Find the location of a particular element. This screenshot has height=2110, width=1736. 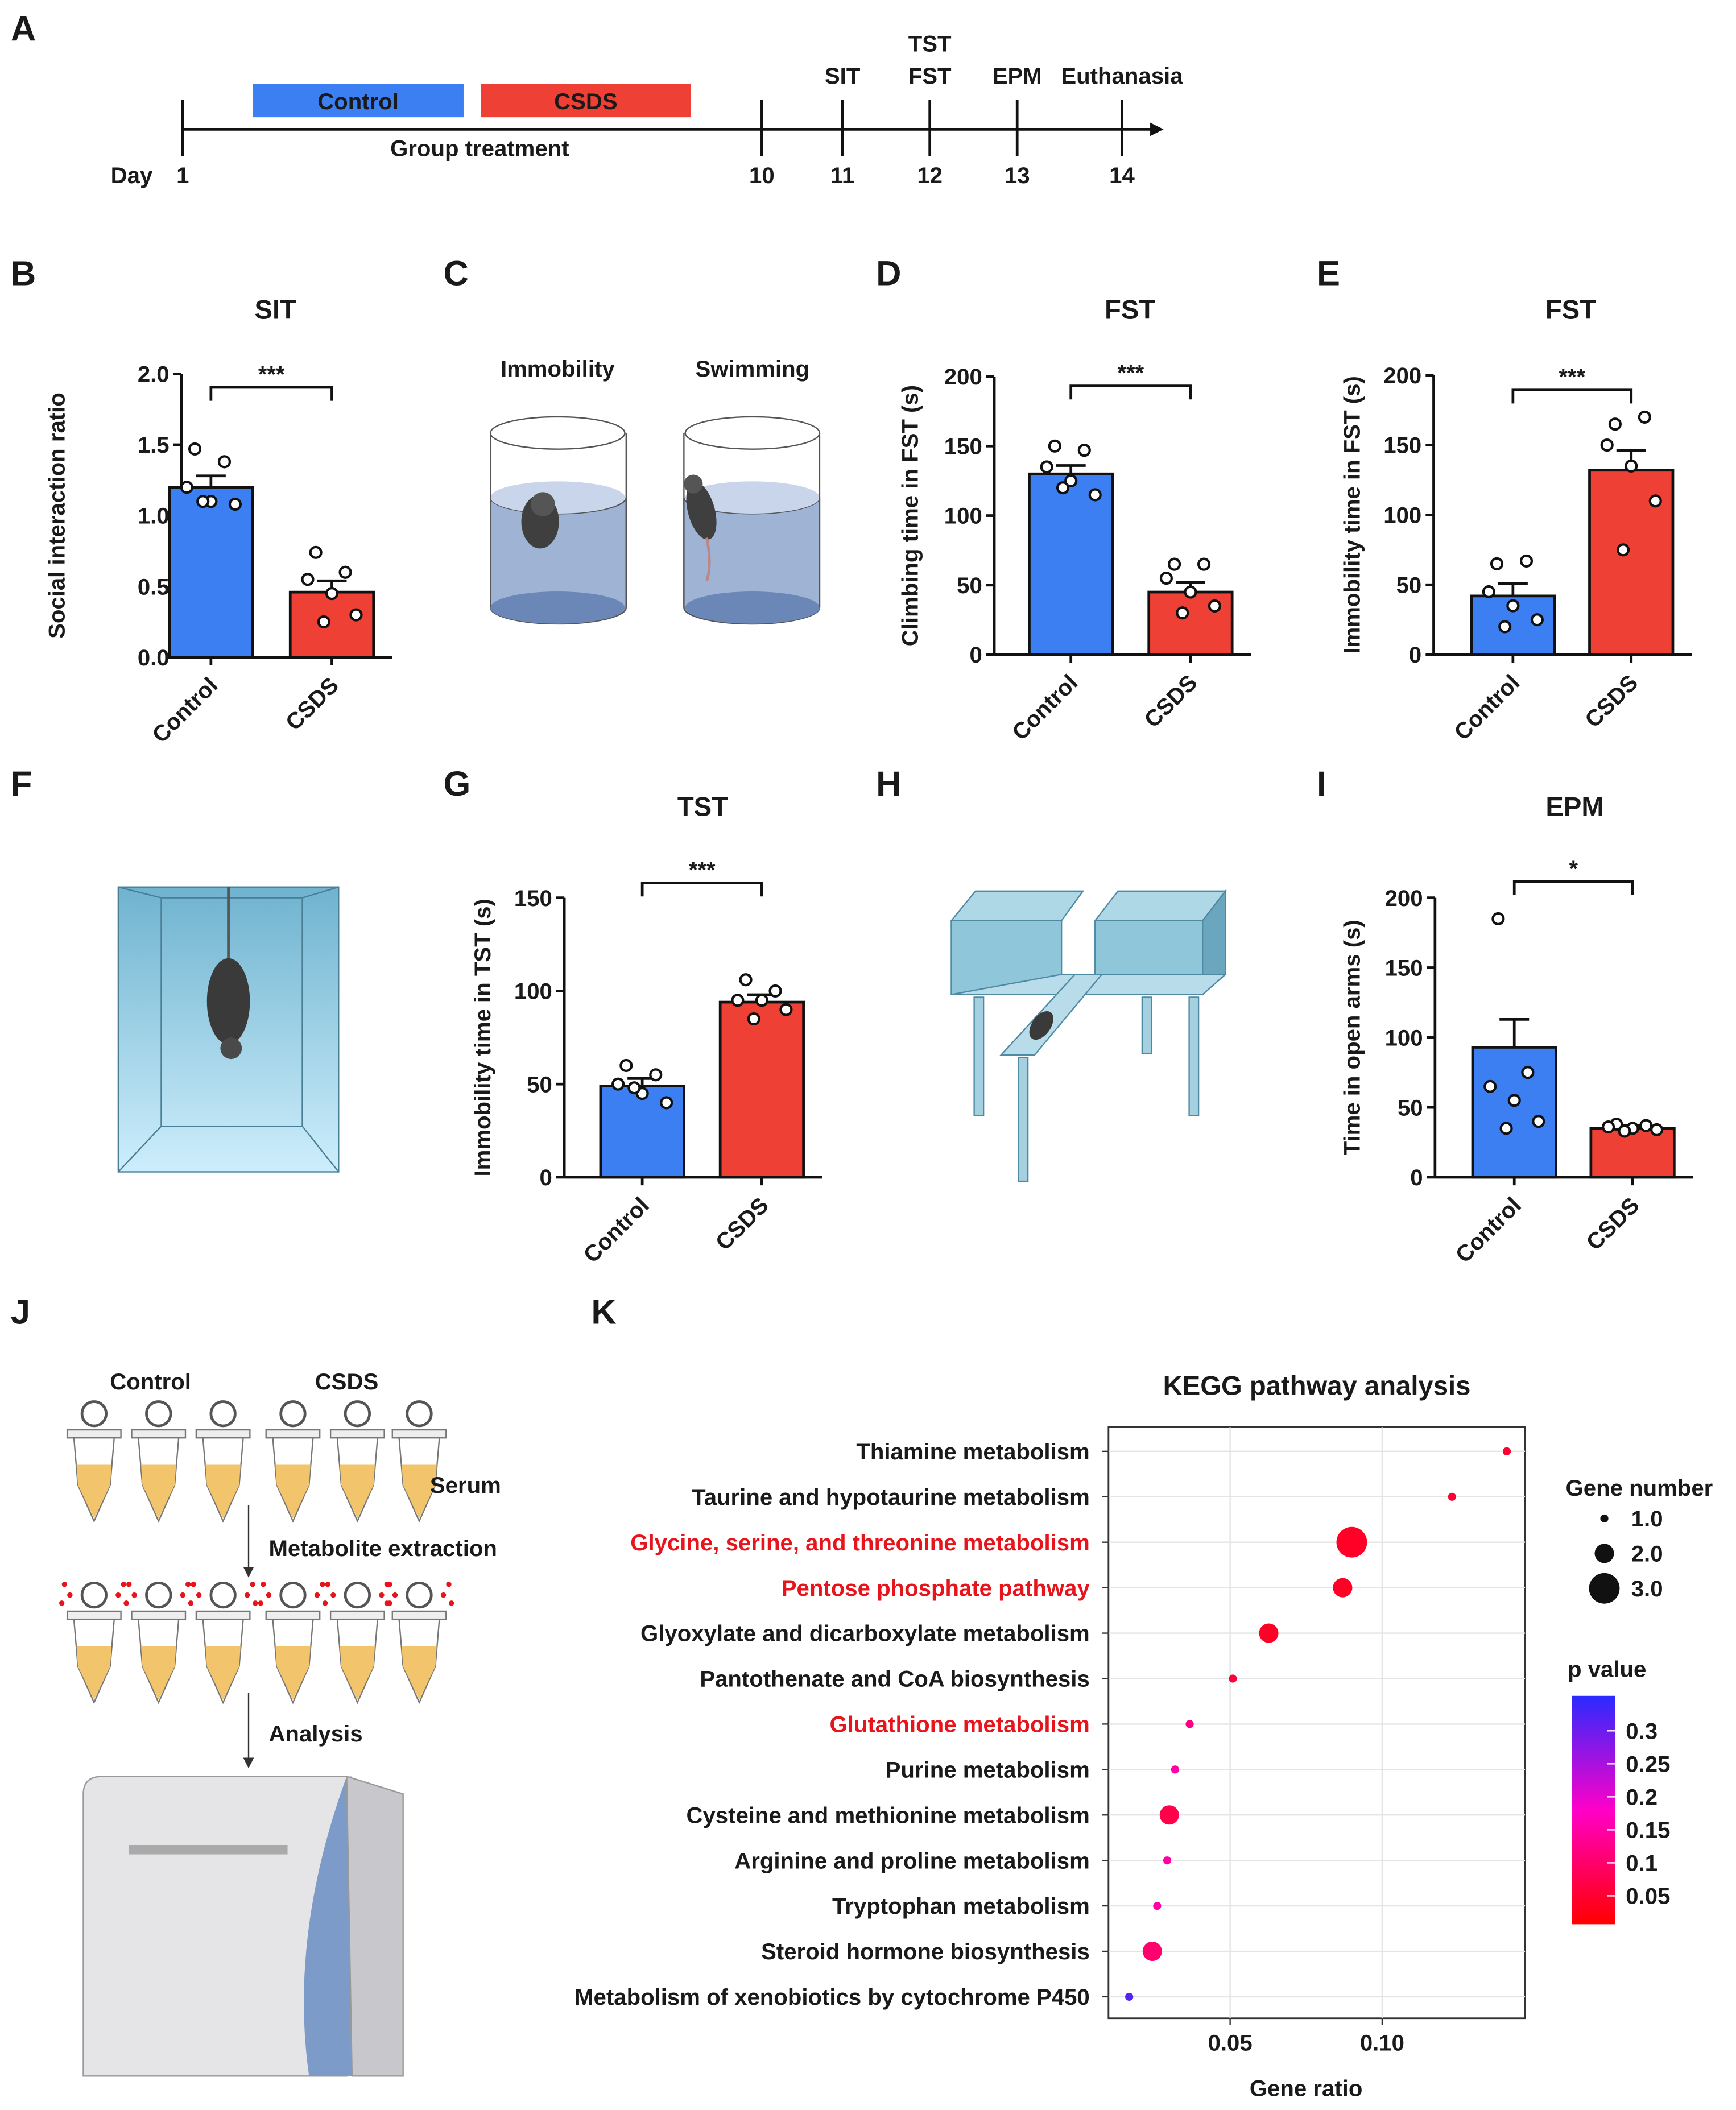

colorbar-tick-label: 0.2 is located at coordinates (1642, 1798).